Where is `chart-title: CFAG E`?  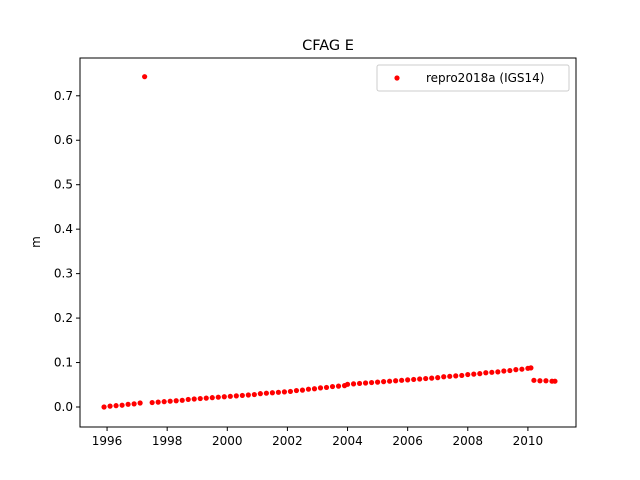 chart-title: CFAG E is located at coordinates (328, 46).